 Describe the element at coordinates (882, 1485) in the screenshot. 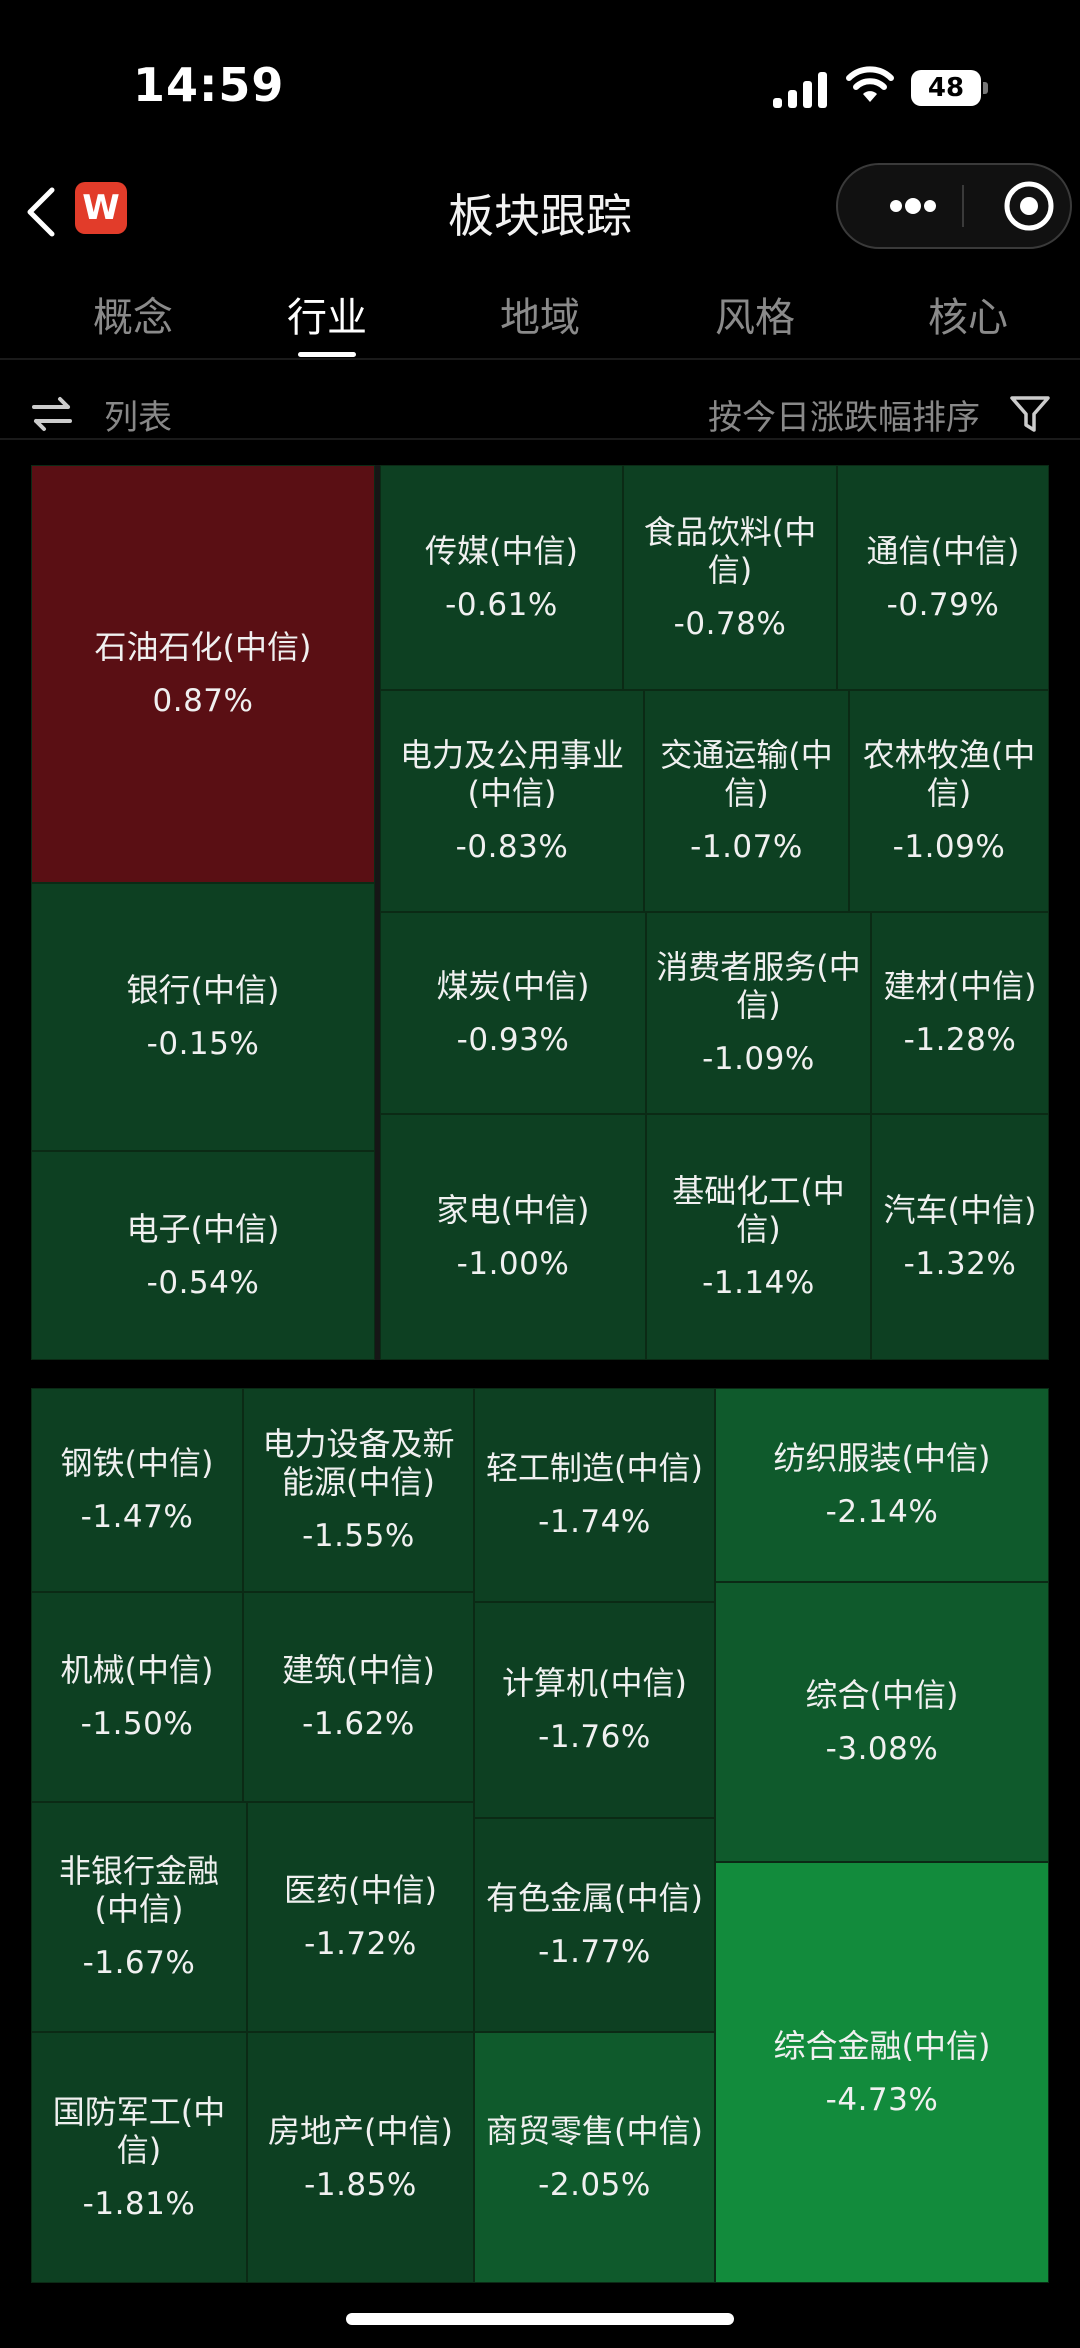

I see `sector-cell: 纺织服装(中信) -2.14%` at that location.